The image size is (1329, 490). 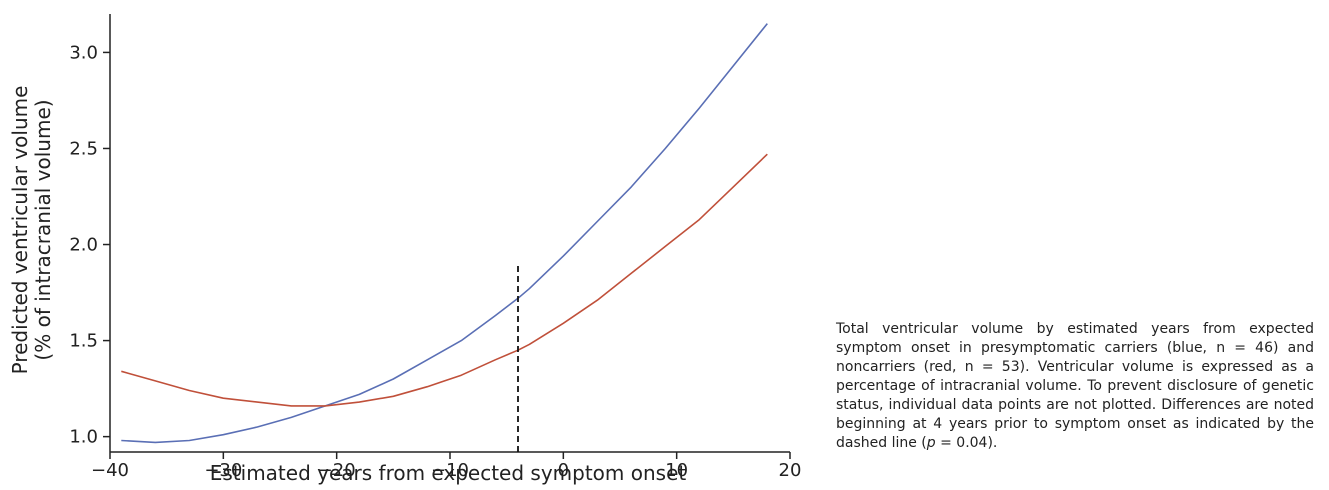 I want to click on x-ticks: −40 −30 −20 −10 0 10 20, so click(x=446, y=466).